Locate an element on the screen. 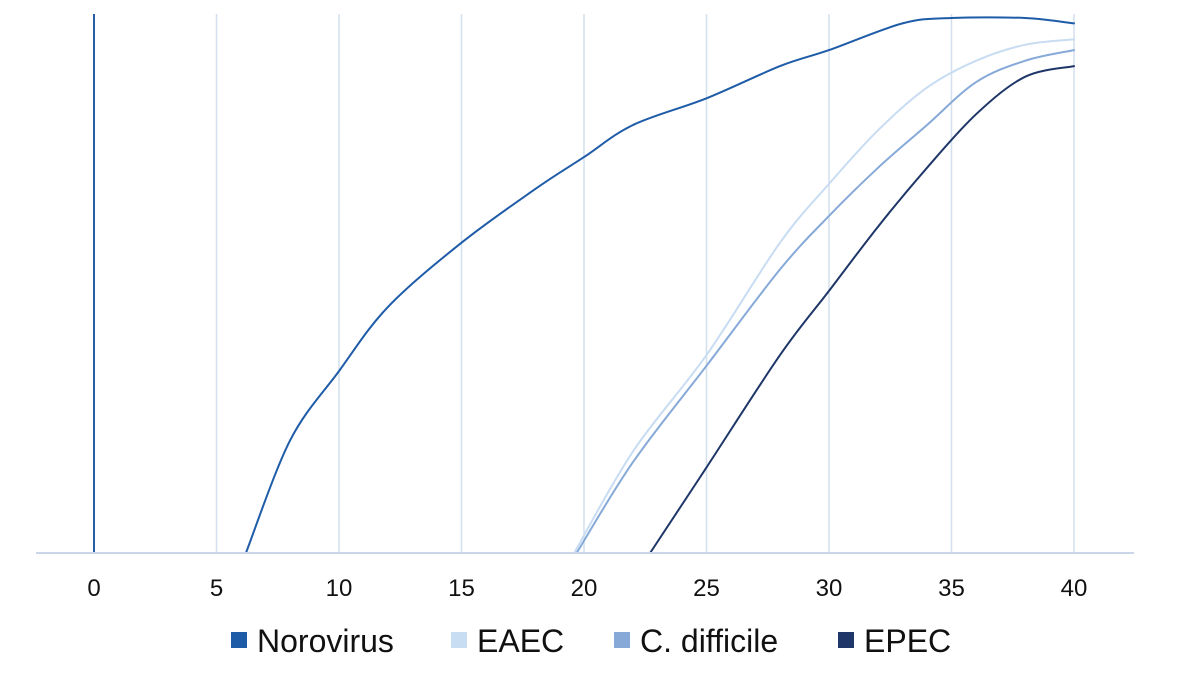 The image size is (1200, 675). x-tick-label-30: 30 is located at coordinates (829, 588).